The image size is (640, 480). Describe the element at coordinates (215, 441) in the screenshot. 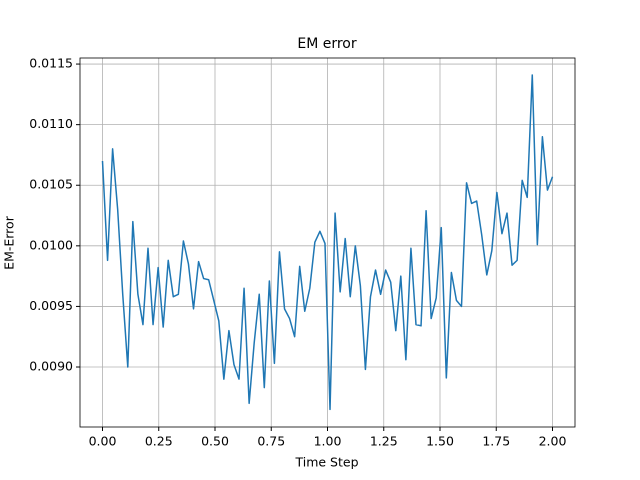

I see `x-tick-label: 0.50` at that location.